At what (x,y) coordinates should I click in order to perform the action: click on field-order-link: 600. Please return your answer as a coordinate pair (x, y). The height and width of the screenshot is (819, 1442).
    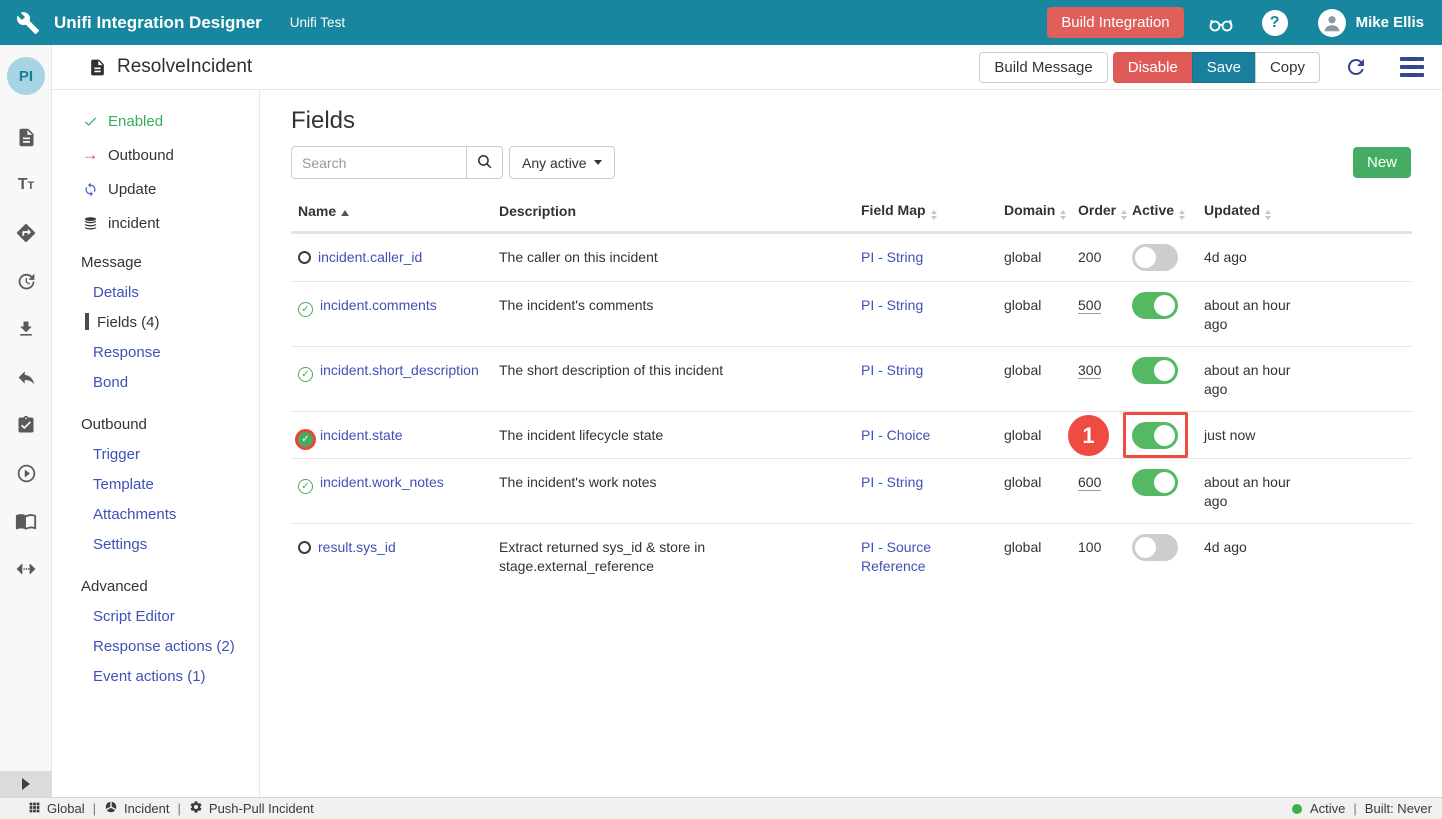
    Looking at the image, I should click on (1090, 482).